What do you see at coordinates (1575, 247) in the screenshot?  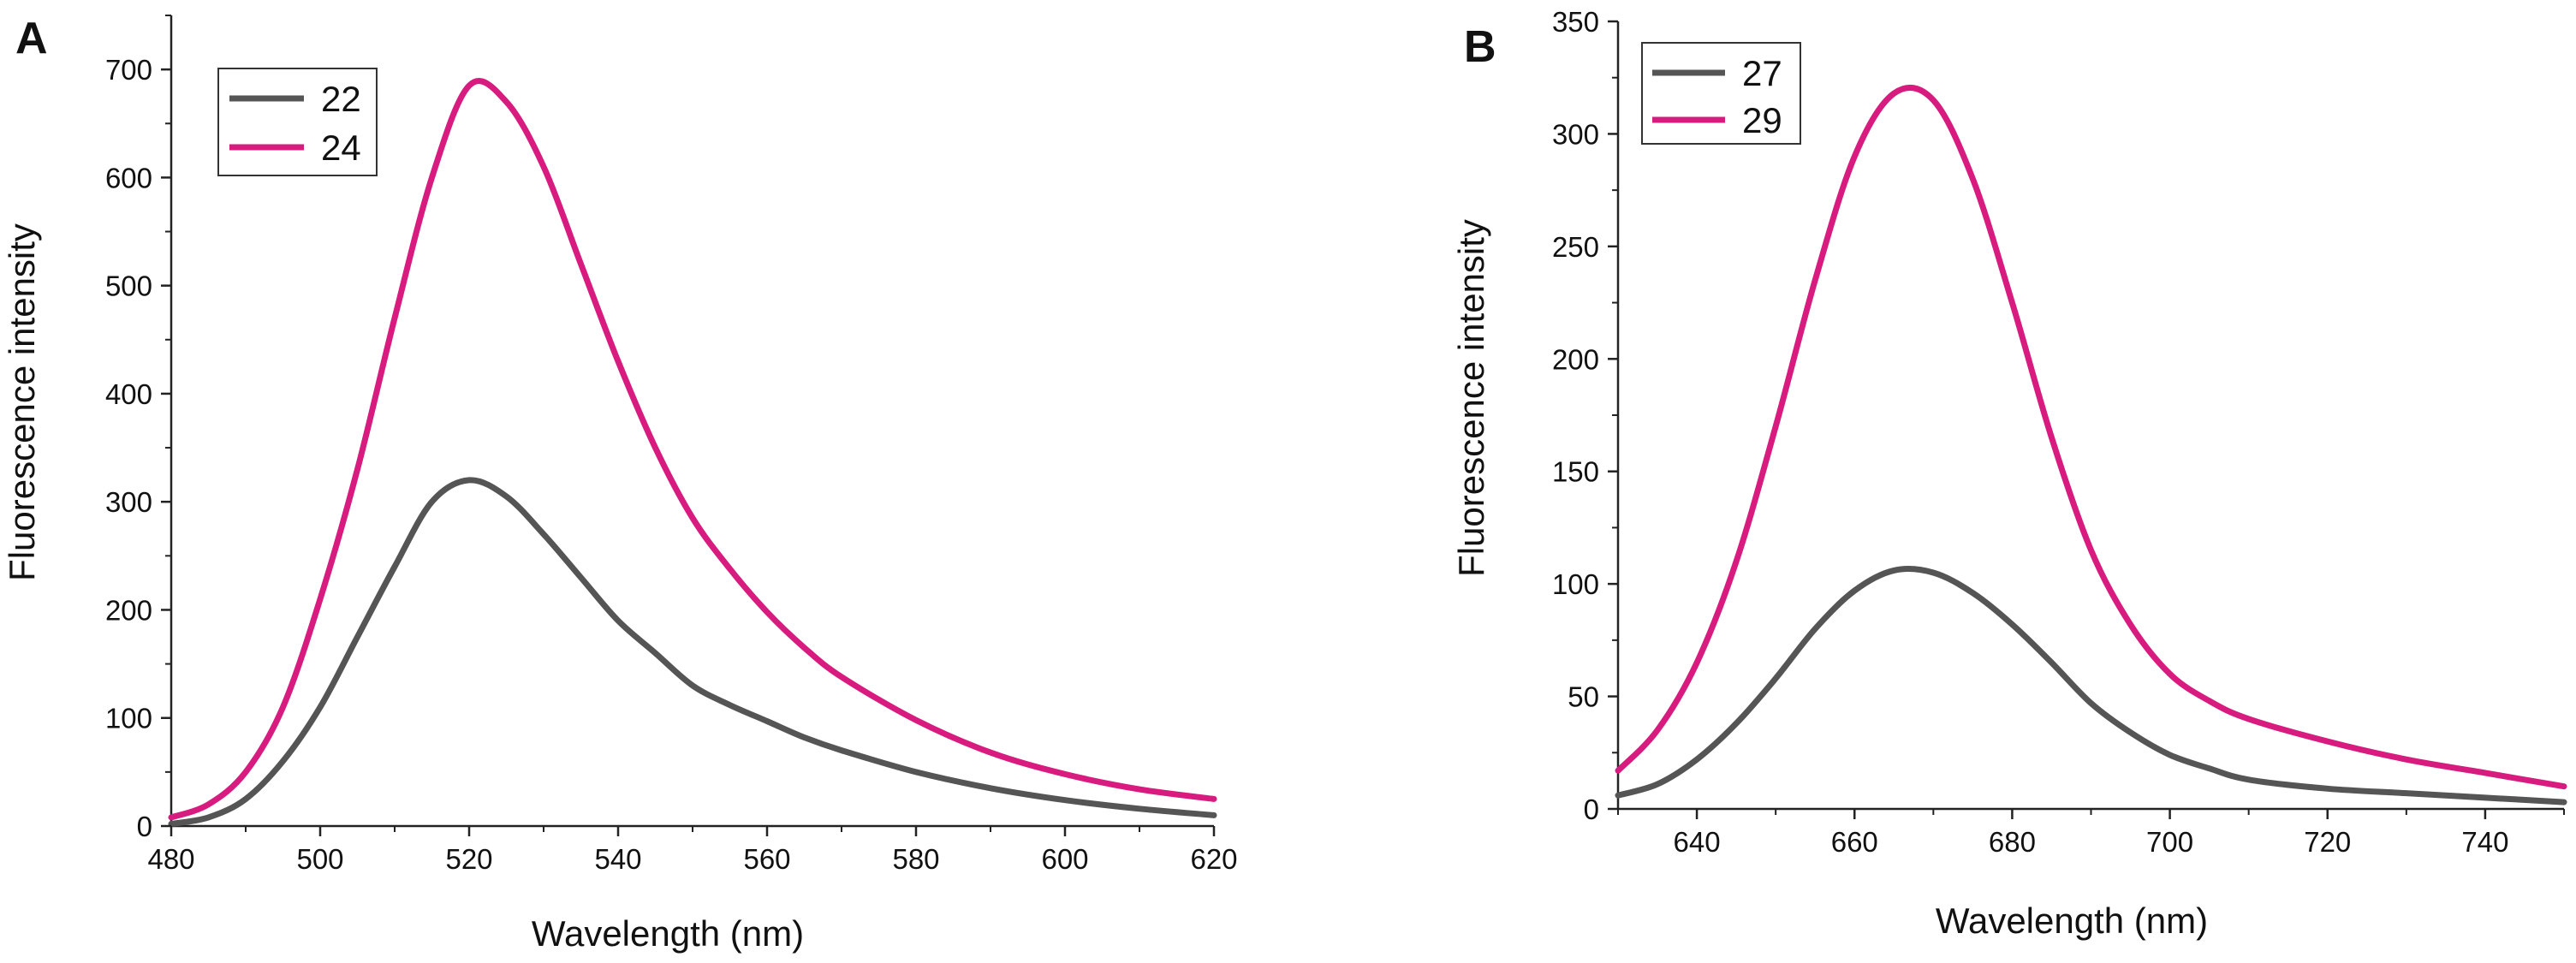 I see `panel-b-y-tick-label: 250` at bounding box center [1575, 247].